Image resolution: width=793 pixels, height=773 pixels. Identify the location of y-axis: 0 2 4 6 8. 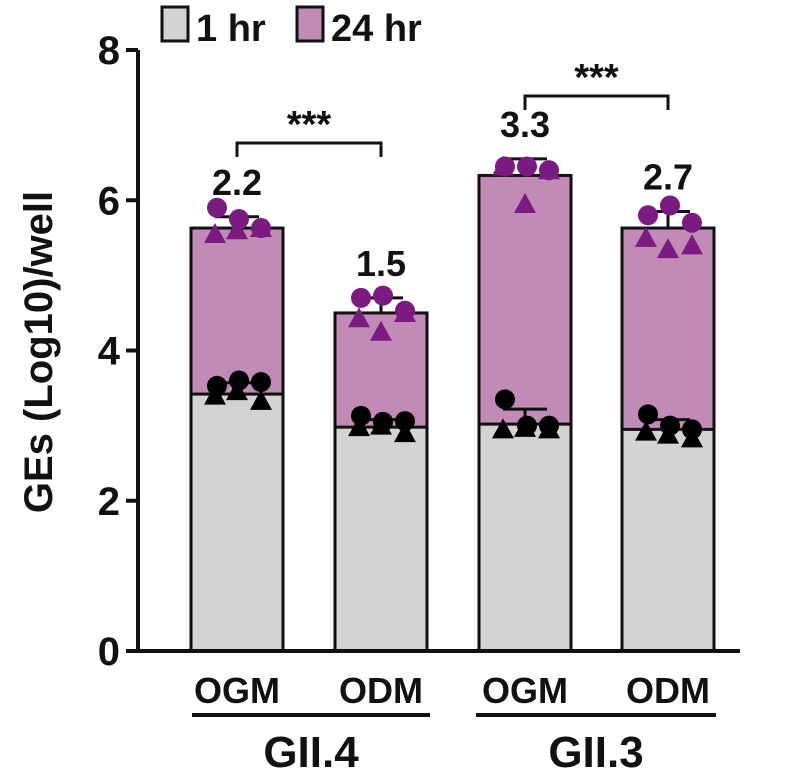
(119, 351).